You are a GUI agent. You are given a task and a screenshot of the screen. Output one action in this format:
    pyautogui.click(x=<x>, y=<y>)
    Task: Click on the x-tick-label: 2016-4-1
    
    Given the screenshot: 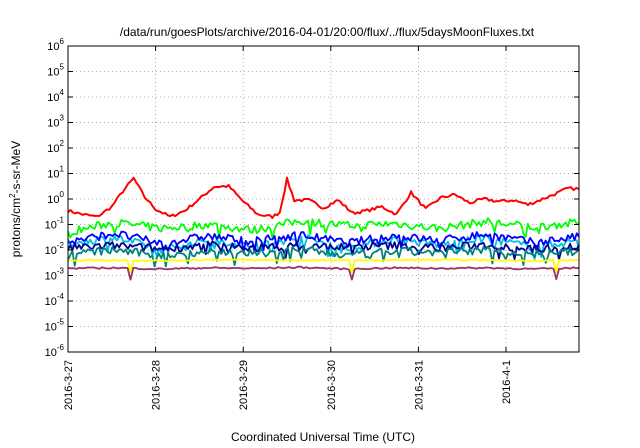 What is the action you would take?
    pyautogui.click(x=507, y=382)
    